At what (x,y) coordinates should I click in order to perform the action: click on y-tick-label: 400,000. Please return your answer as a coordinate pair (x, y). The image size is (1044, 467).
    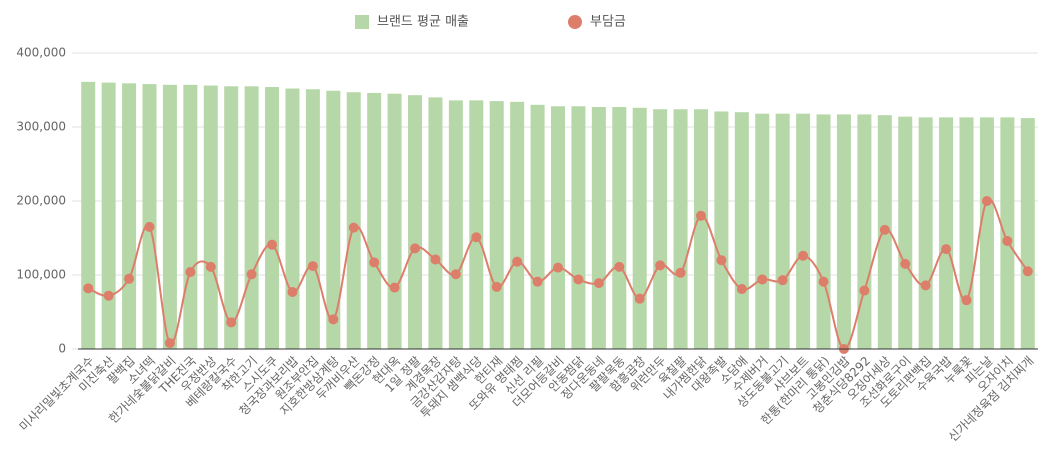
    Looking at the image, I should click on (41, 53).